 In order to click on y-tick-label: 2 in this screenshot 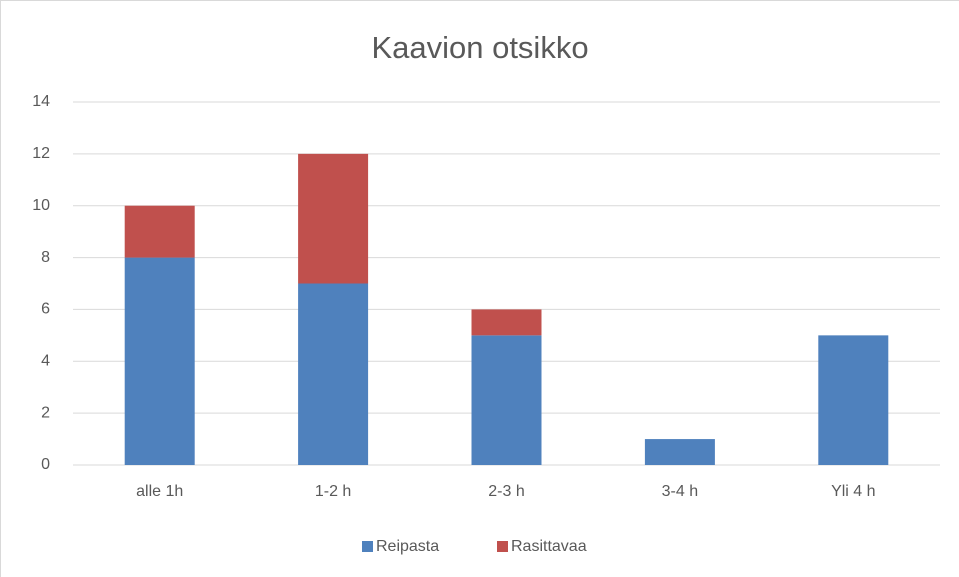, I will do `click(45, 412)`.